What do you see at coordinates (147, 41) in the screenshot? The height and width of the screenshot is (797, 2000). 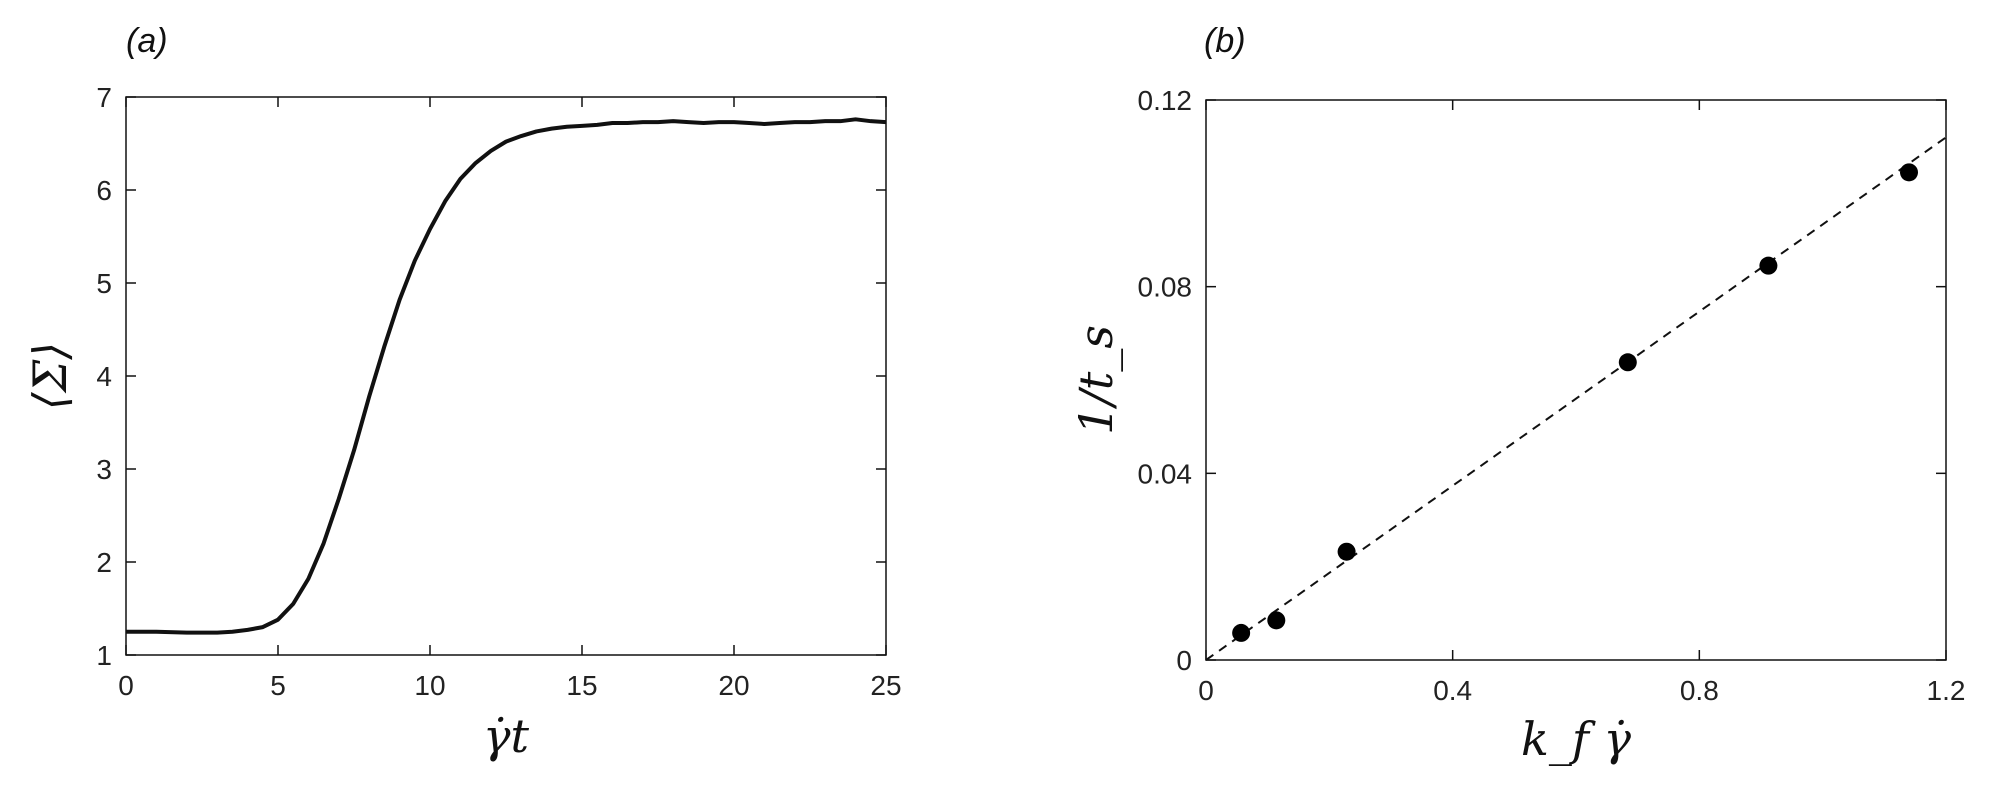 I see `panel-a-label: (a)` at bounding box center [147, 41].